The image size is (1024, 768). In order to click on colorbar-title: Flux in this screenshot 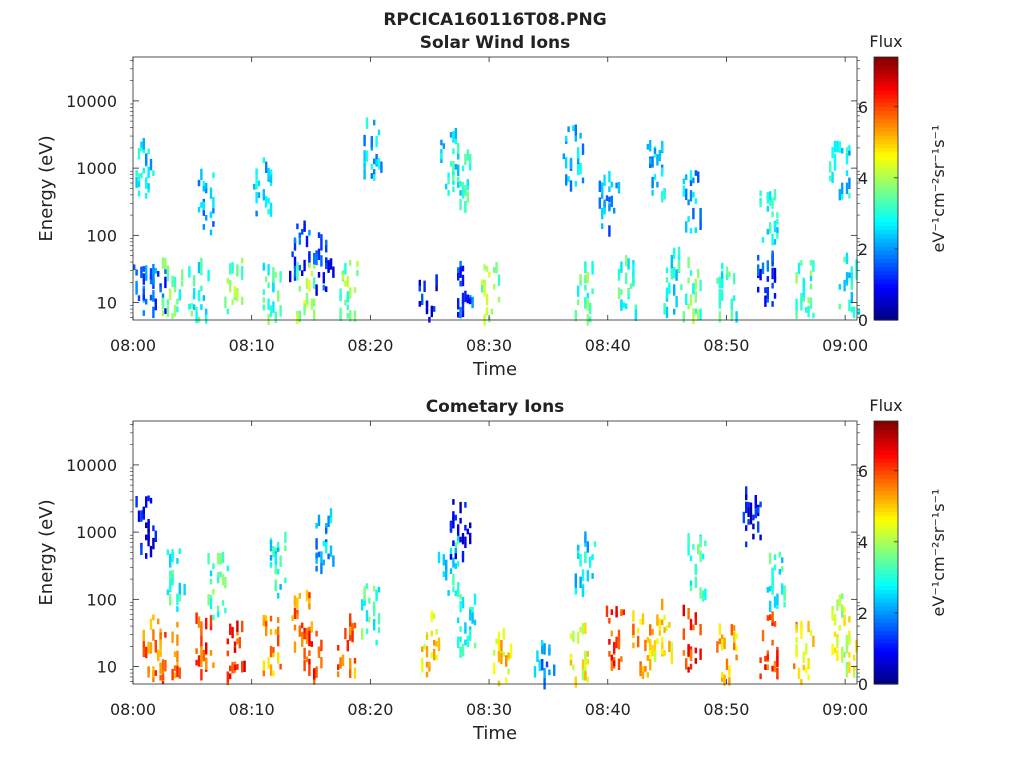, I will do `click(885, 405)`.